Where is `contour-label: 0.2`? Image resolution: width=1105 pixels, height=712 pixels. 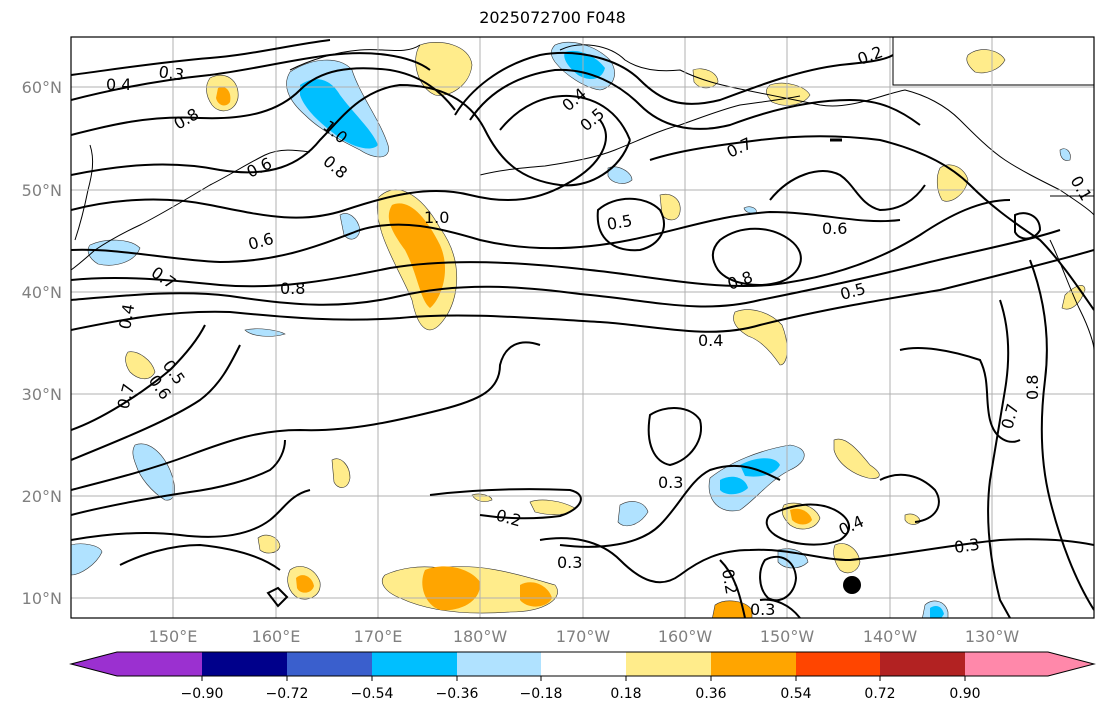
contour-label: 0.2 is located at coordinates (729, 581).